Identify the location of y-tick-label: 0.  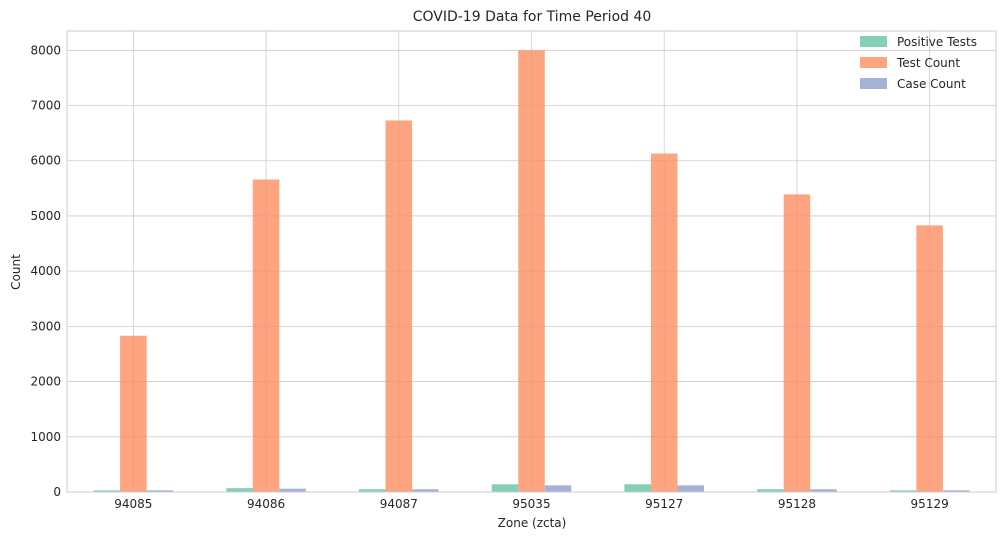
(57, 492).